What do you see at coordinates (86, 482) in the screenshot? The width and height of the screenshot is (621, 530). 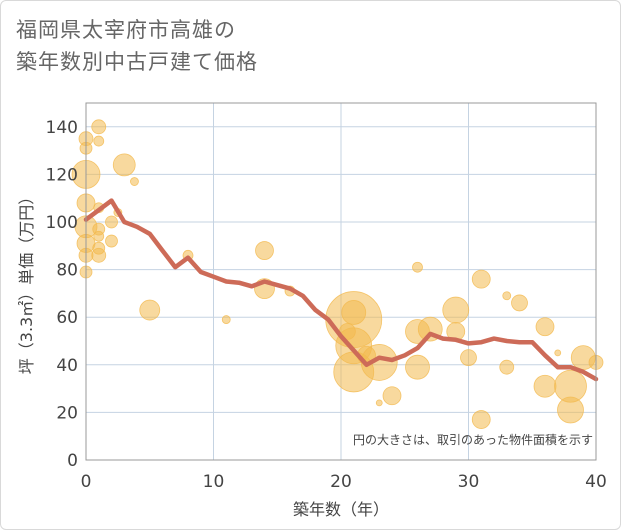 I see `x-tick-label: 0` at bounding box center [86, 482].